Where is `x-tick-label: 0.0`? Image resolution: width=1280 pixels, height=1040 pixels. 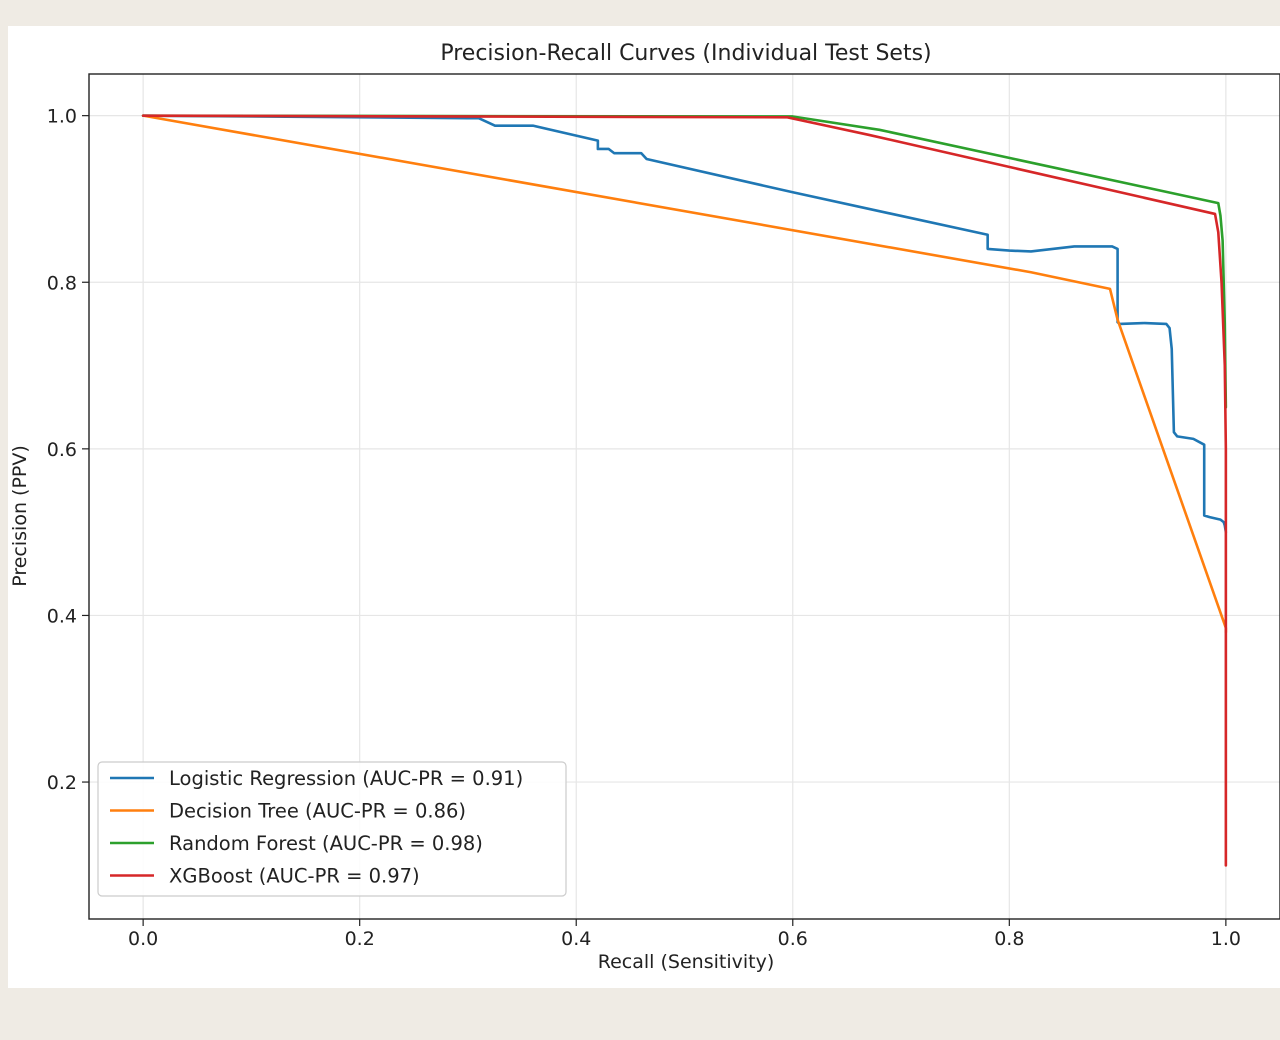 x-tick-label: 0.0 is located at coordinates (143, 939).